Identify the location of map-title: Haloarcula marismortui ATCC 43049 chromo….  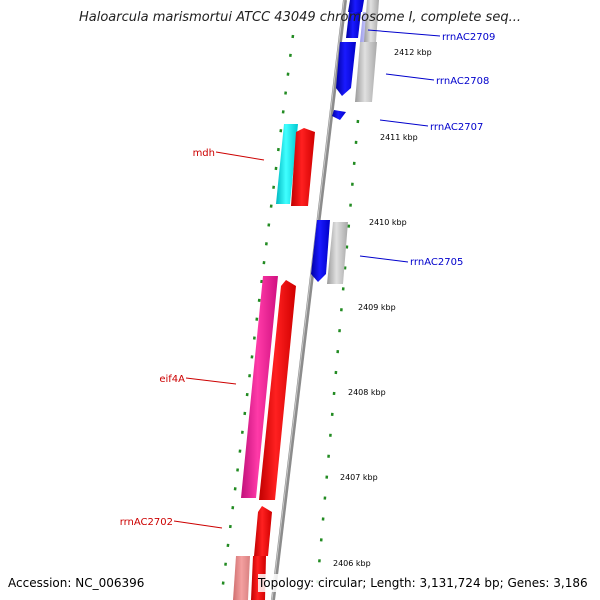
(300, 17).